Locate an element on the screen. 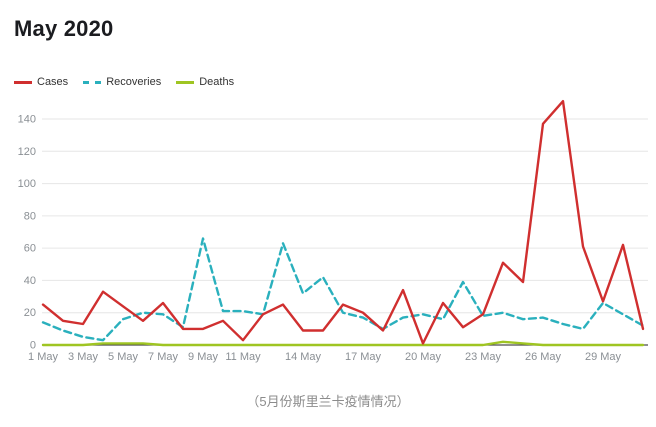 This screenshot has width=656, height=427. x-tick-label: 7 May is located at coordinates (163, 357).